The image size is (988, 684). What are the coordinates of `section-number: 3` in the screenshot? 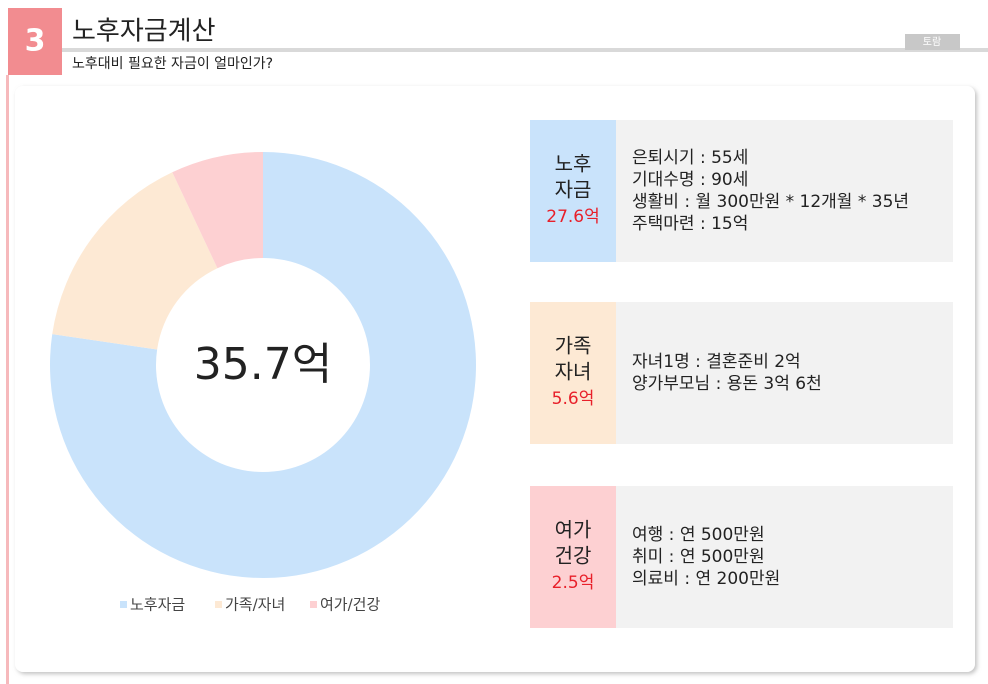 It's located at (35, 41).